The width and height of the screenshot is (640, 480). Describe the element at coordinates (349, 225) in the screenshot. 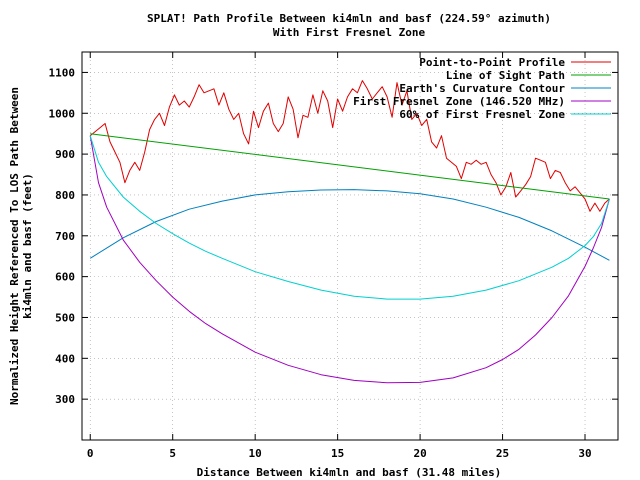

I see `series-line-earth-s-curvature-contour` at that location.